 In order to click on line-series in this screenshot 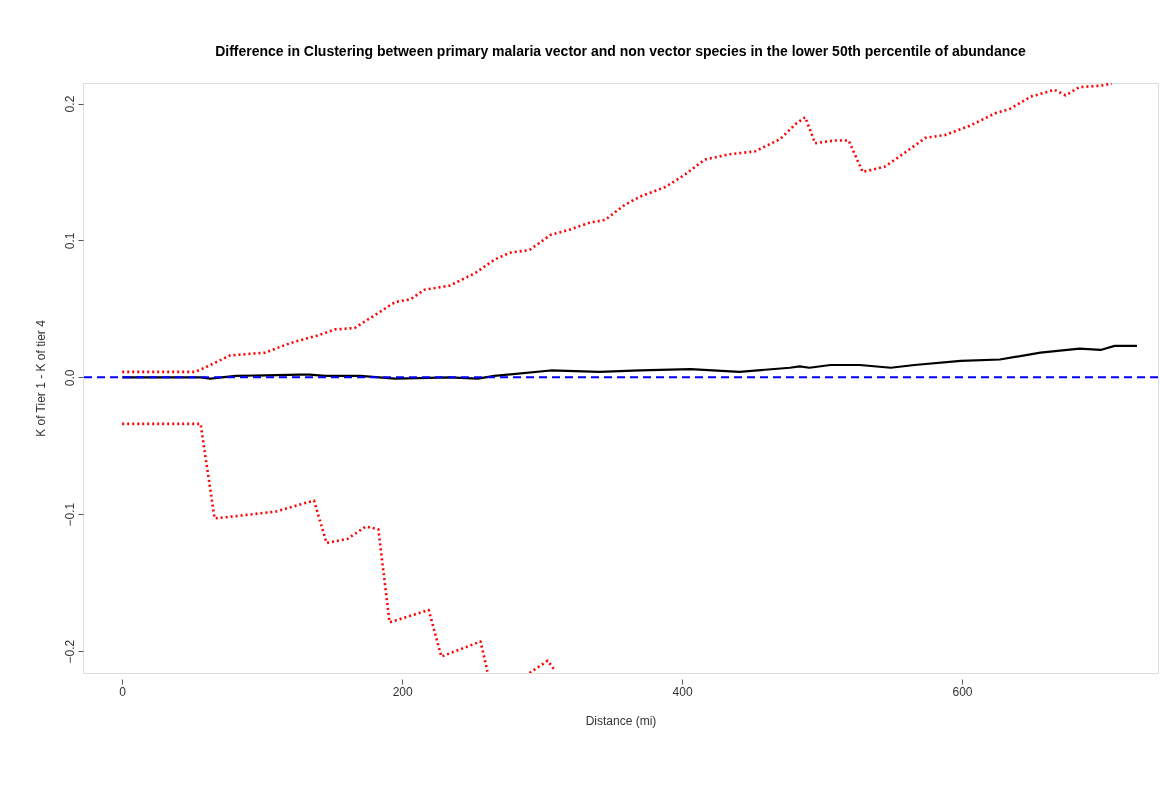, I will do `click(630, 362)`.